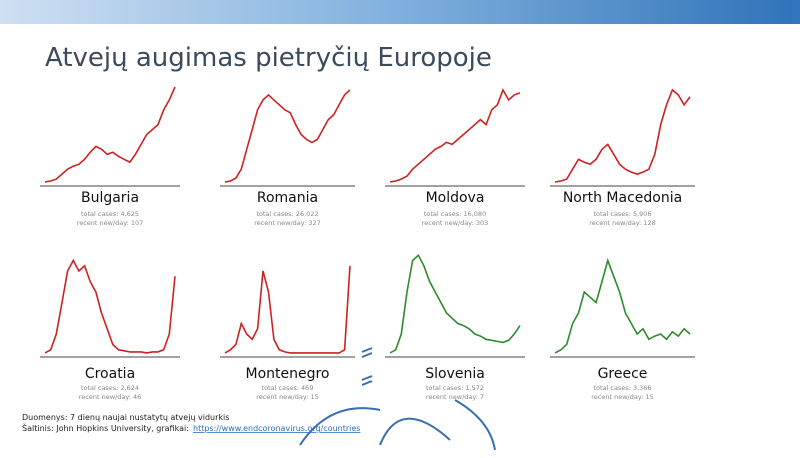  Describe the element at coordinates (455, 198) in the screenshot. I see `chart-title: Moldova` at that location.